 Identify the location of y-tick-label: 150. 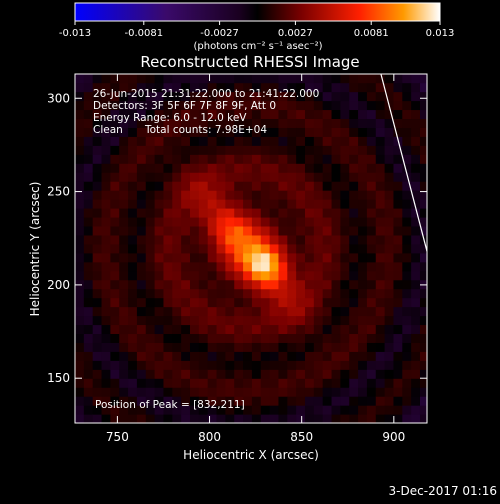
(58, 378).